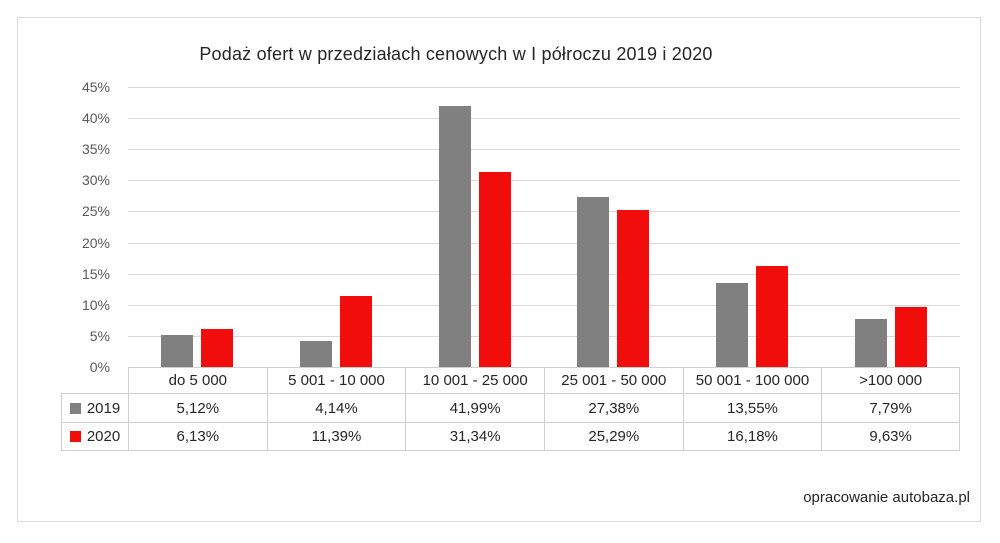 Image resolution: width=1000 pixels, height=543 pixels. Describe the element at coordinates (752, 407) in the screenshot. I see `table-value-cell-2019-5: 13,55%` at that location.